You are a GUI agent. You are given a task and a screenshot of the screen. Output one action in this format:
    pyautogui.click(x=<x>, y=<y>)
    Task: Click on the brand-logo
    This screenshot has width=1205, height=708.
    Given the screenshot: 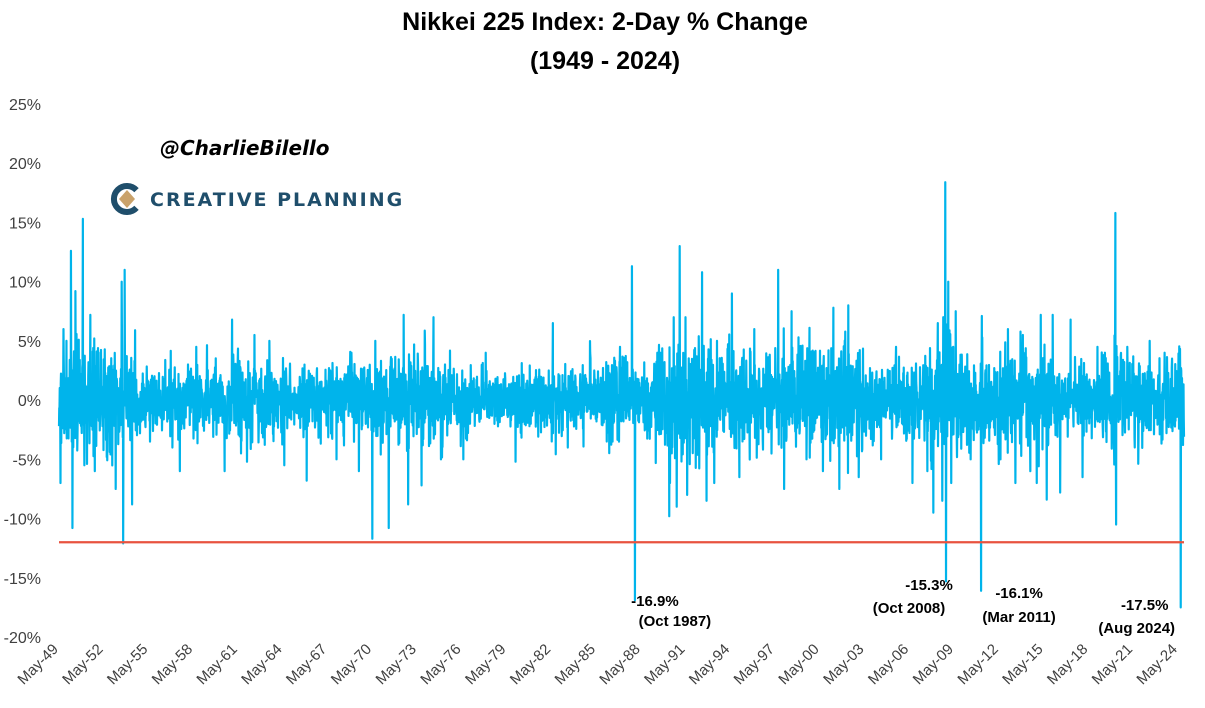 What is the action you would take?
    pyautogui.click(x=125, y=199)
    